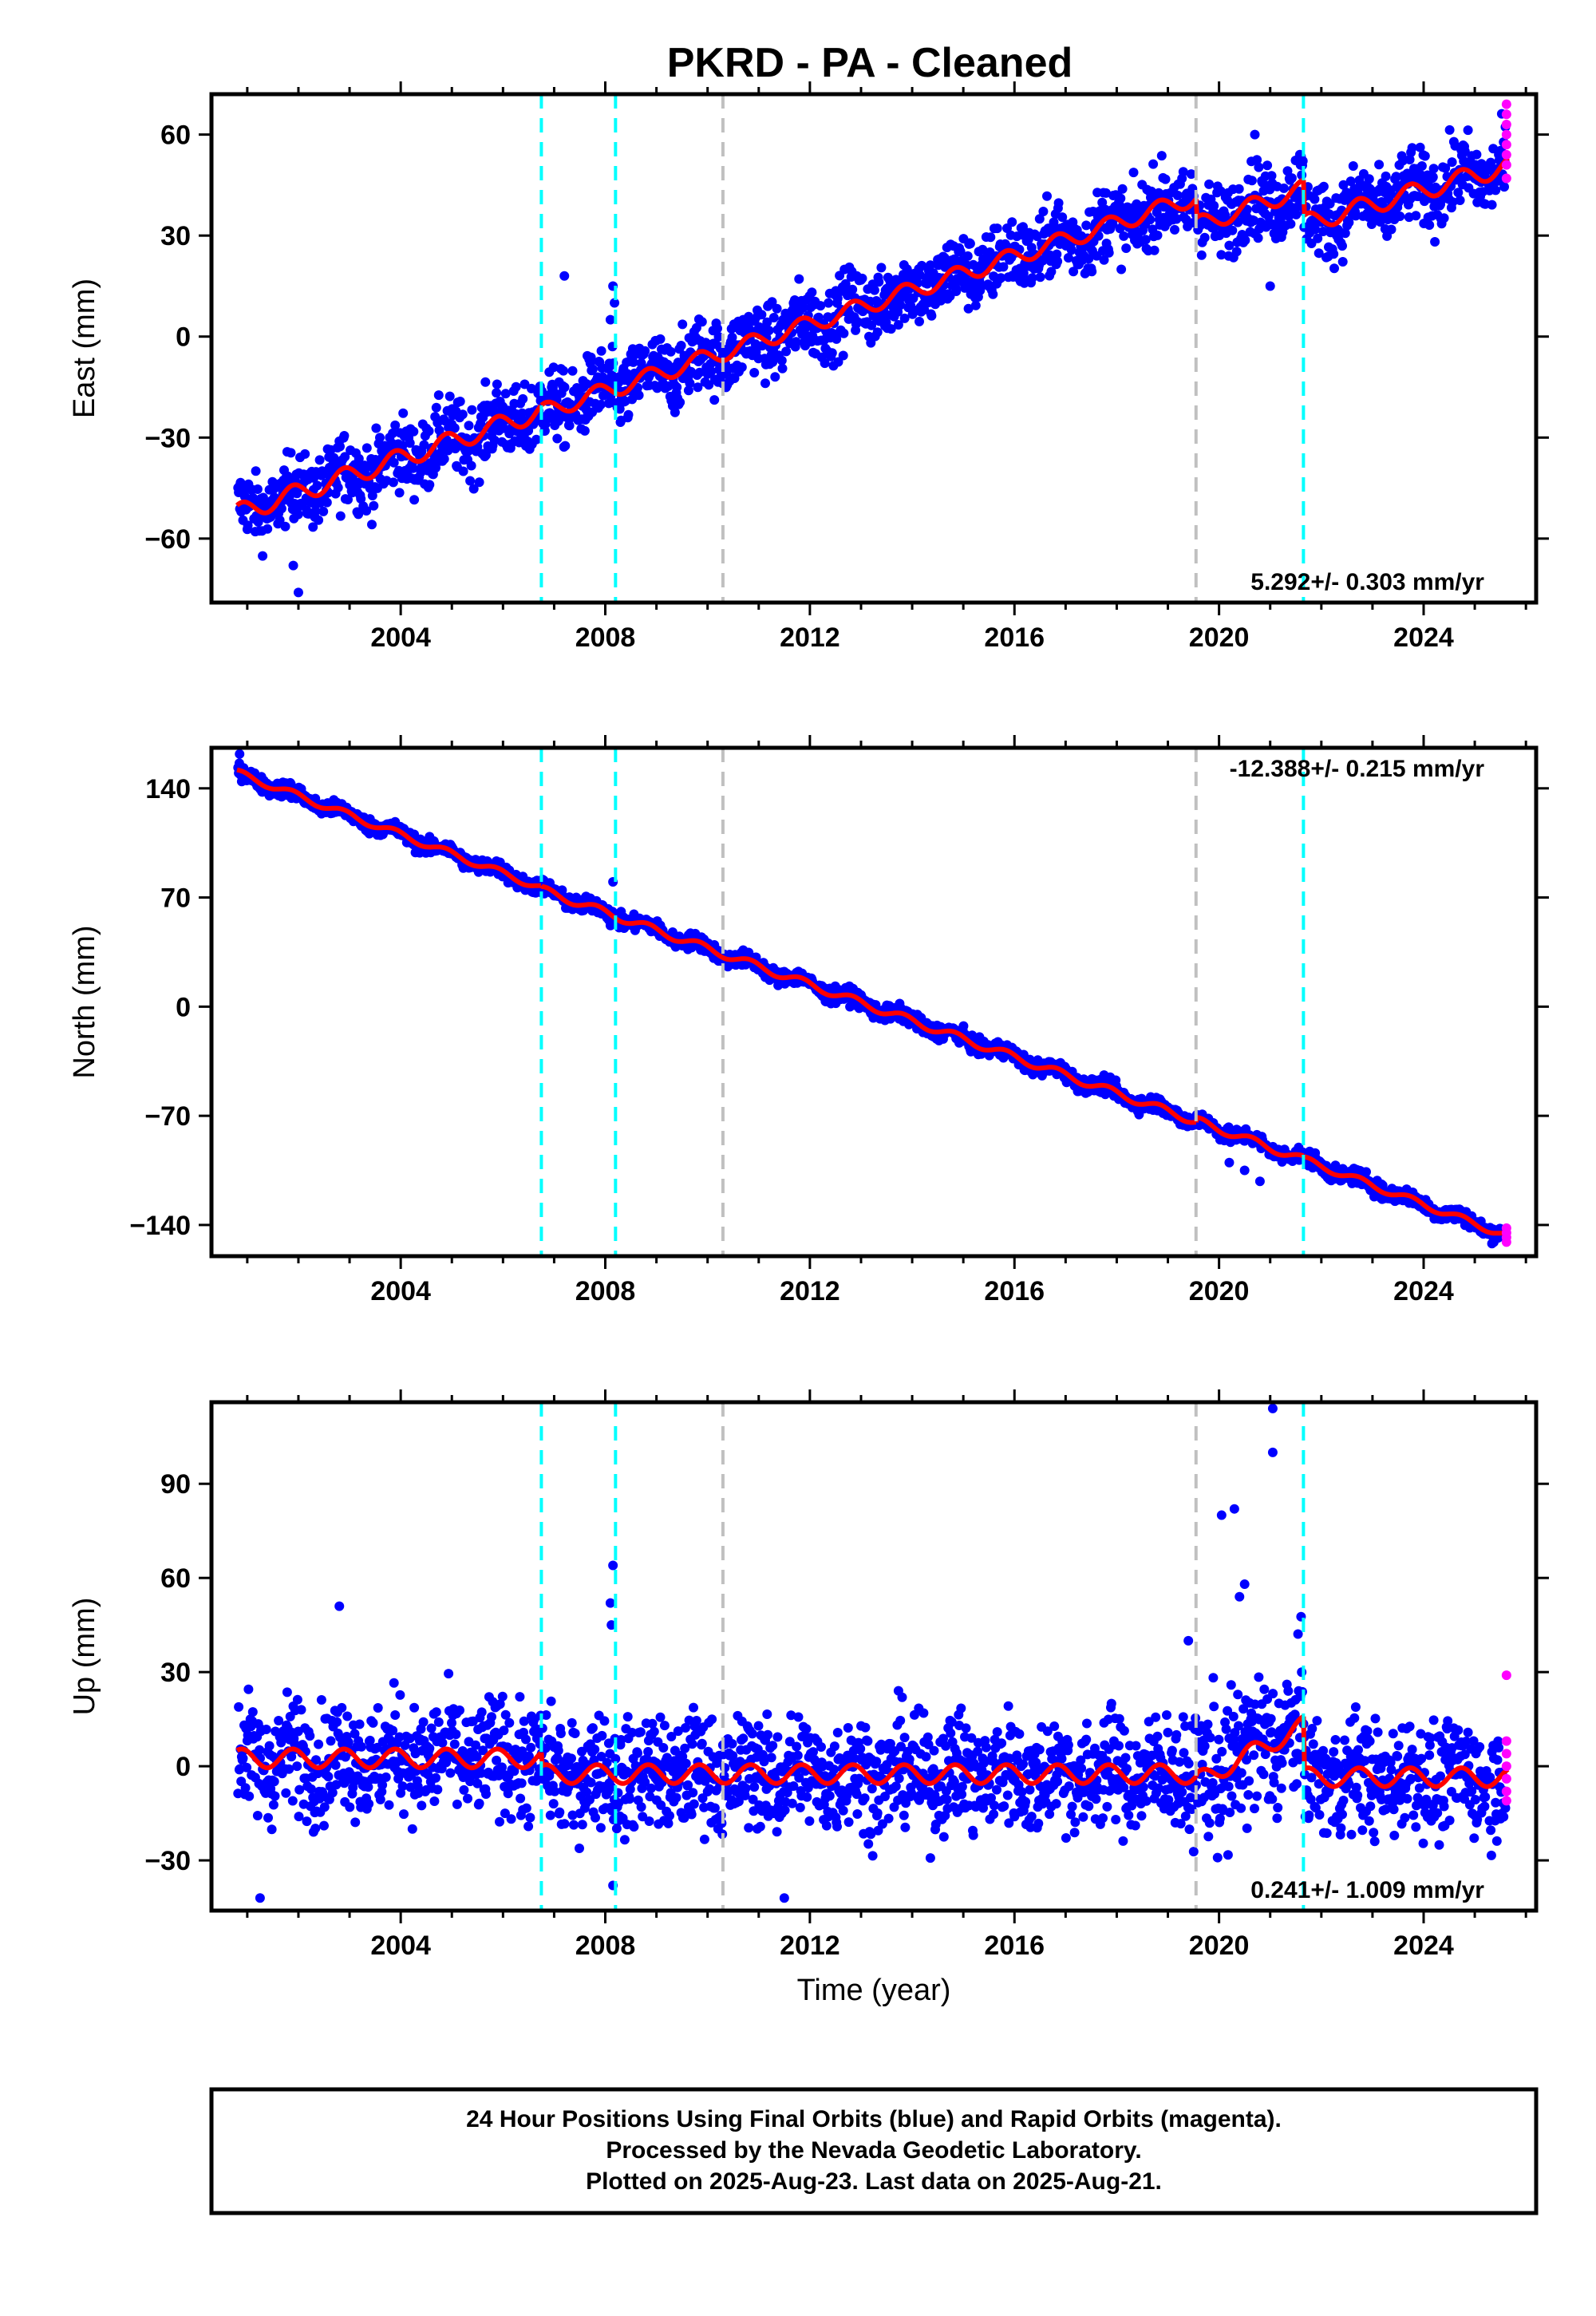  What do you see at coordinates (1506, 134) in the screenshot?
I see `rapid-orbit-point` at bounding box center [1506, 134].